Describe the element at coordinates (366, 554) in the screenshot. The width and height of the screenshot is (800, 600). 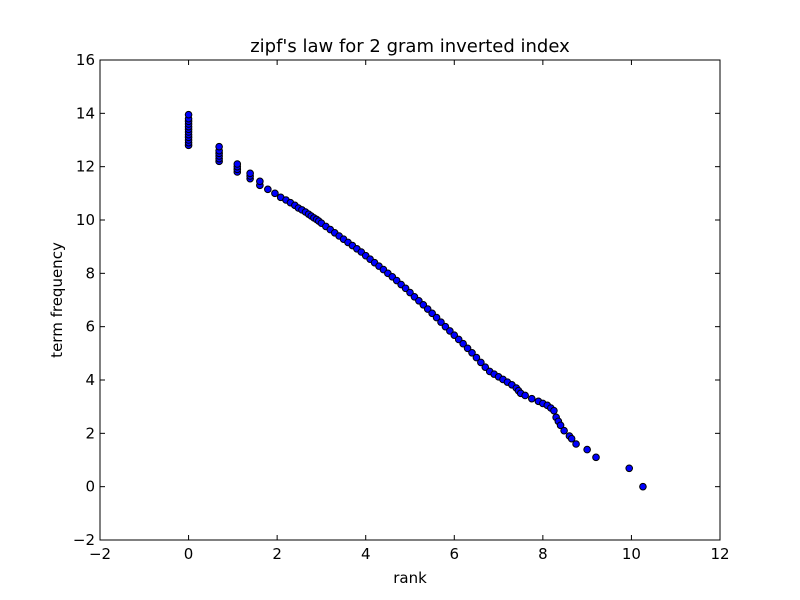
I see `x-tick-label: 4` at that location.